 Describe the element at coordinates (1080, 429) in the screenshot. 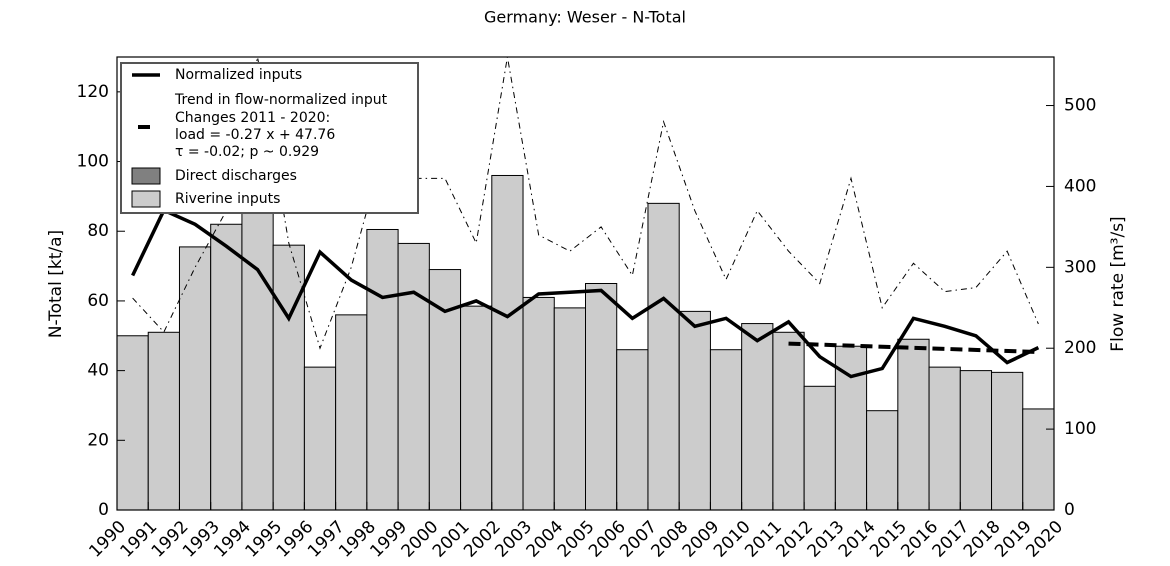

I see `y2-tick-label: 100` at that location.